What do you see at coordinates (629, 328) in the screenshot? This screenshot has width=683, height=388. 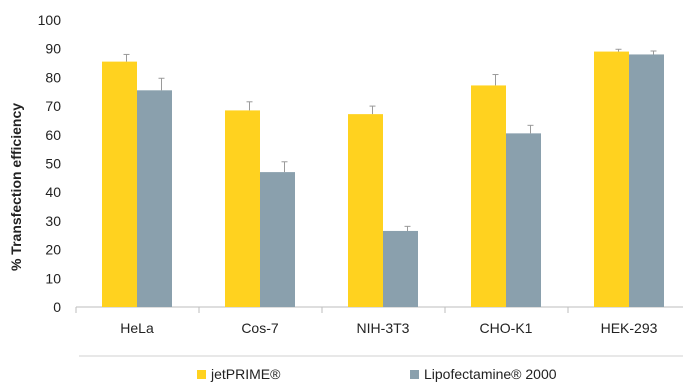 I see `x-tick-label: HEK-293` at bounding box center [629, 328].